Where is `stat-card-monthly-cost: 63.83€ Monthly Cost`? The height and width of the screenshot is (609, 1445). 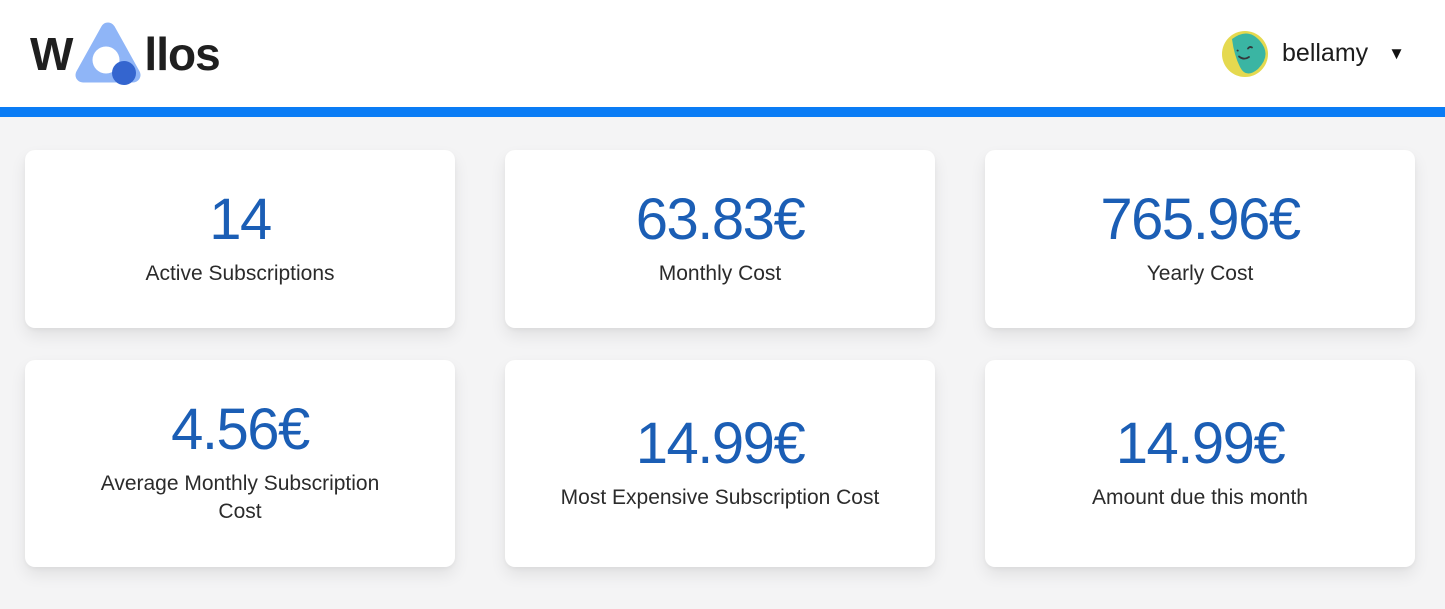
stat-card-monthly-cost: 63.83€ Monthly Cost is located at coordinates (720, 239).